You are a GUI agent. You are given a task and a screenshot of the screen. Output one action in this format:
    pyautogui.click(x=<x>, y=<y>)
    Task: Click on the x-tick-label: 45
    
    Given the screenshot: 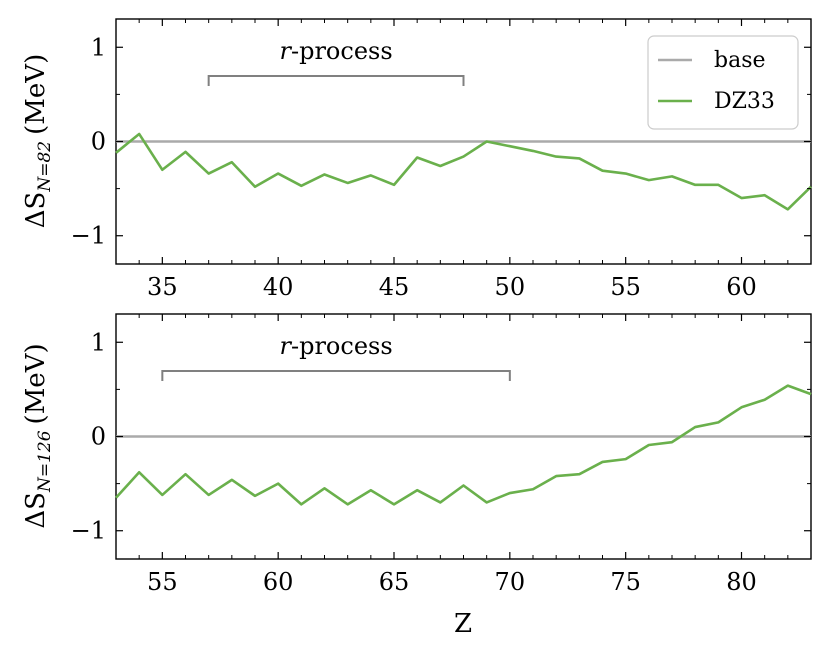 What is the action you would take?
    pyautogui.click(x=394, y=287)
    